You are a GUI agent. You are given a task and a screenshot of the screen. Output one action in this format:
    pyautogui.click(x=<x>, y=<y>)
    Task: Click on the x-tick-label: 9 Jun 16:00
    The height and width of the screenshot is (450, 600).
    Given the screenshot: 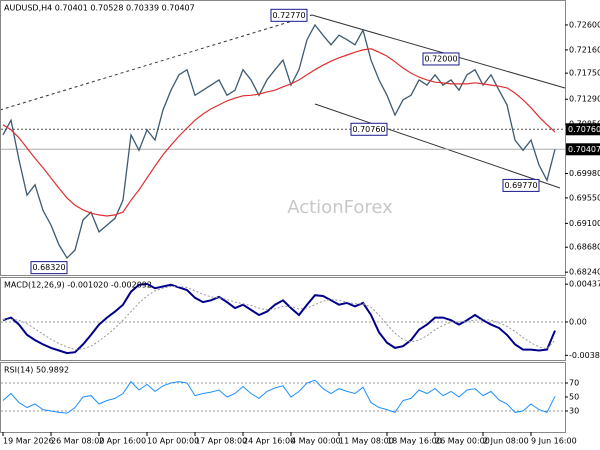 What is the action you would take?
    pyautogui.click(x=554, y=441)
    